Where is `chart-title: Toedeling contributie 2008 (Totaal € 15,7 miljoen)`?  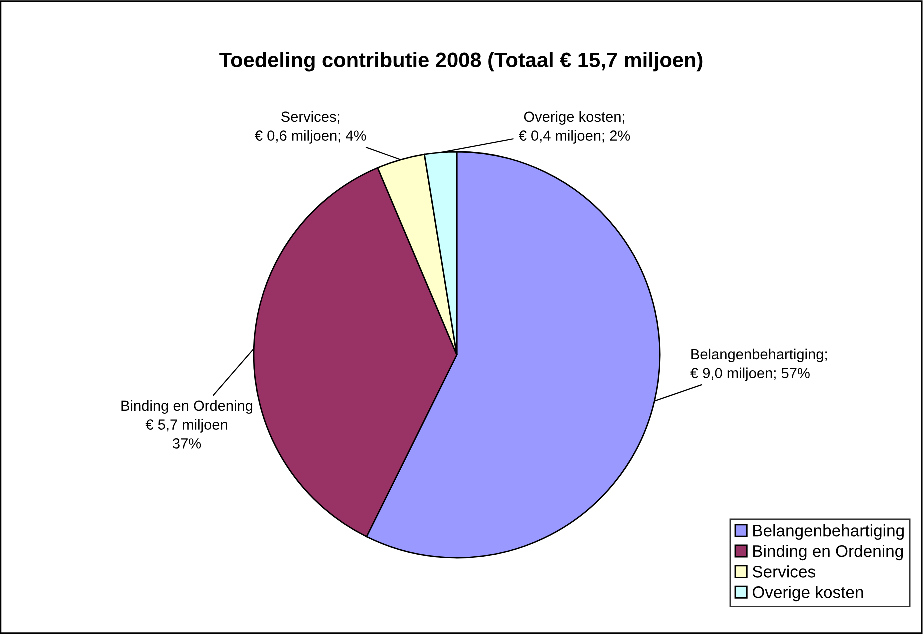 chart-title: Toedeling contributie 2008 (Totaal € 15,7 miljoen) is located at coordinates (461, 62).